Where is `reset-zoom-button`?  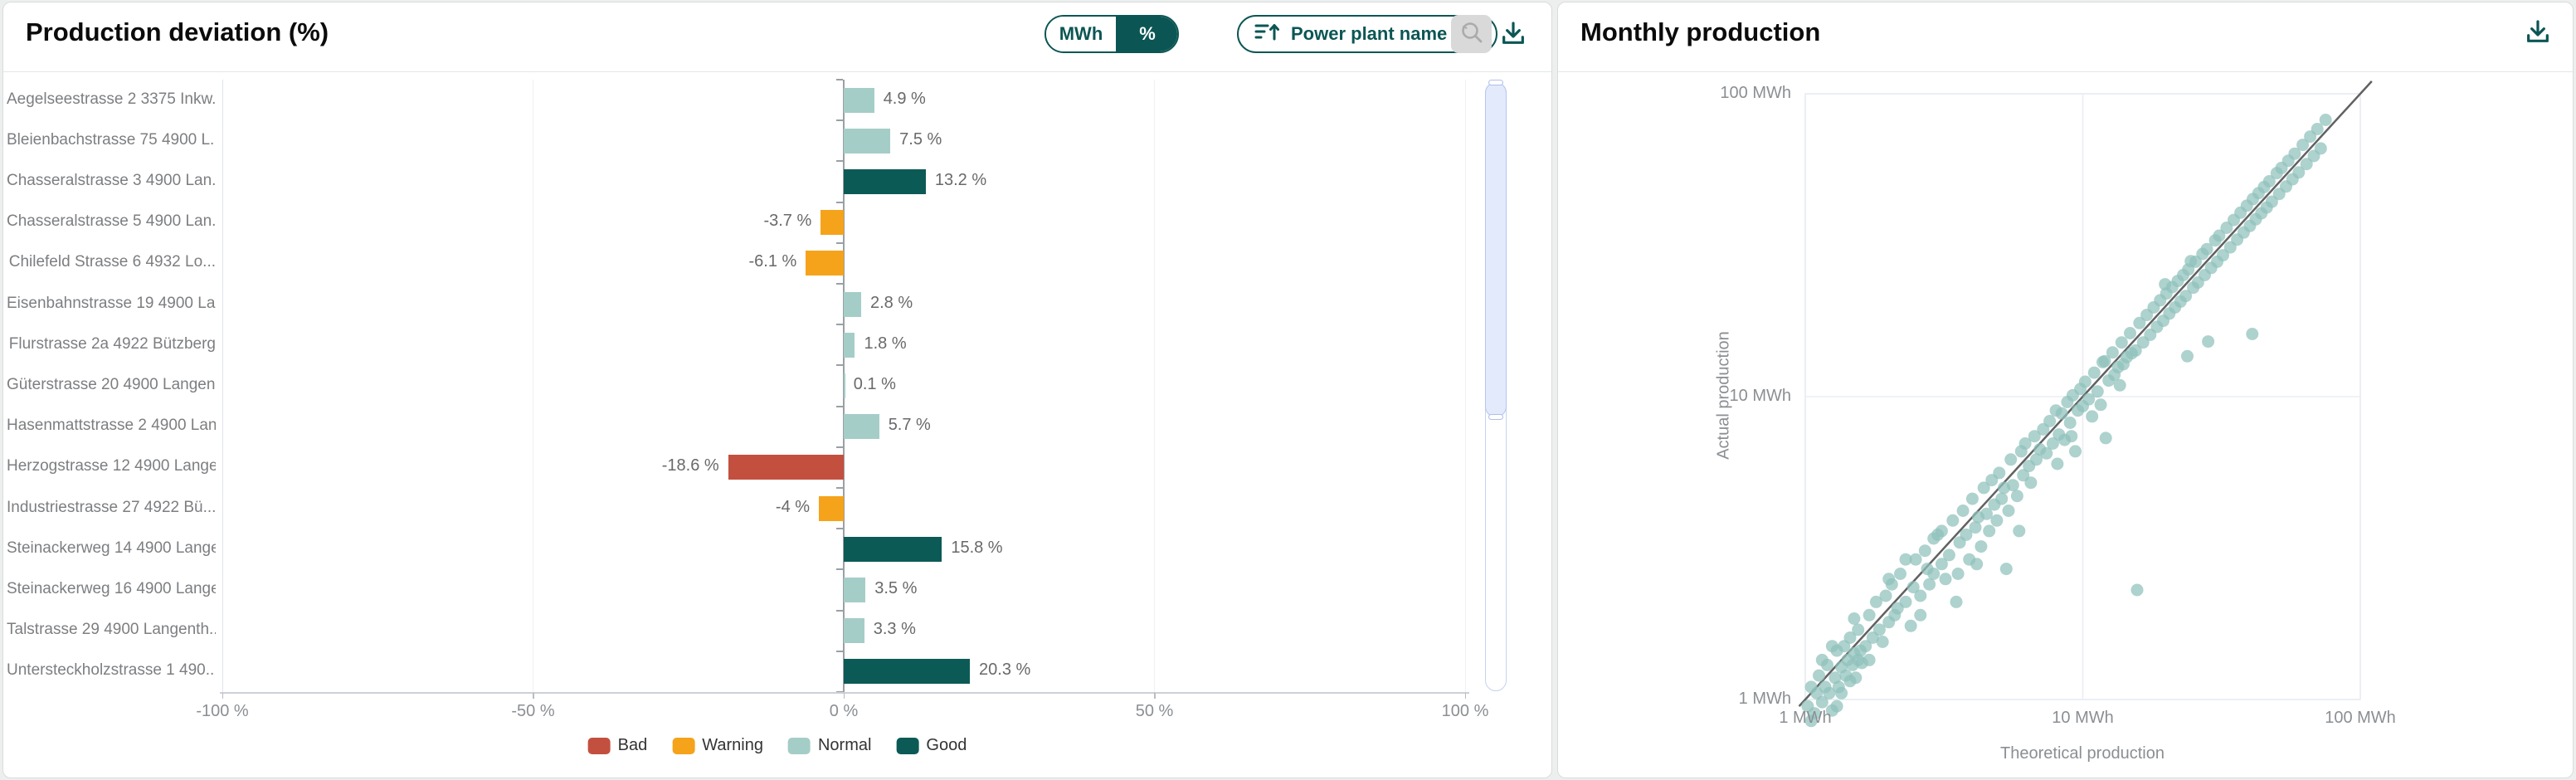 reset-zoom-button is located at coordinates (1471, 34).